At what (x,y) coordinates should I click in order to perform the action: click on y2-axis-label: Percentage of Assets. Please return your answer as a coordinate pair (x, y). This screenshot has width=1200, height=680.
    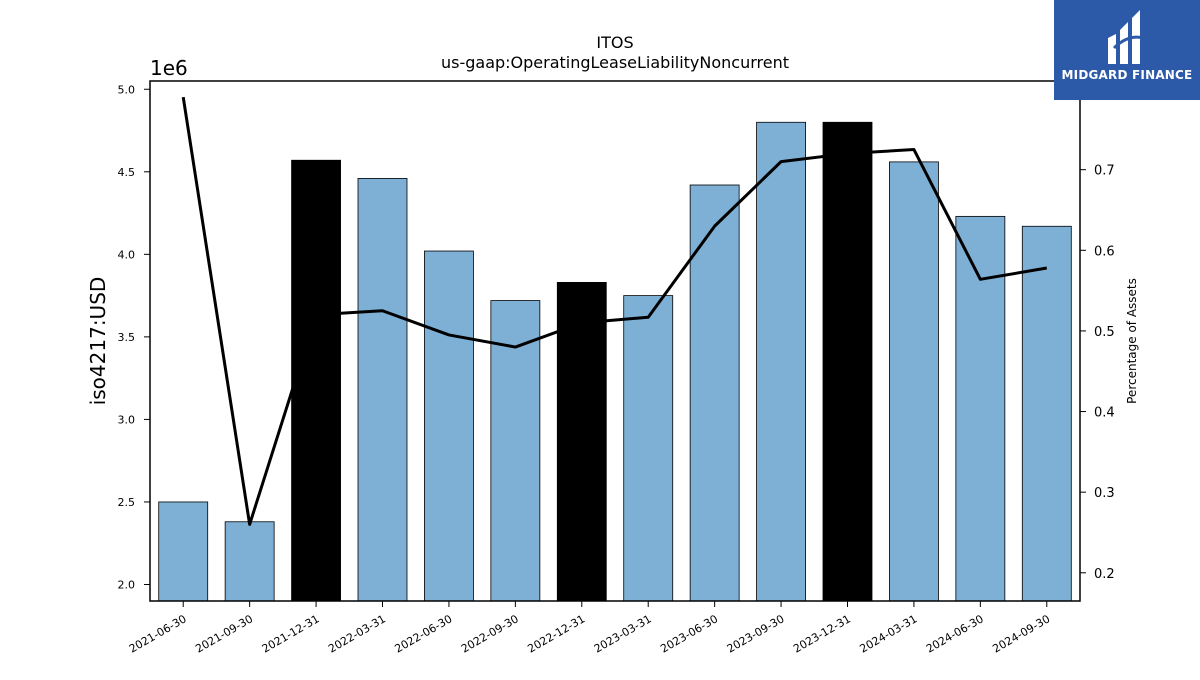
    Looking at the image, I should click on (1132, 341).